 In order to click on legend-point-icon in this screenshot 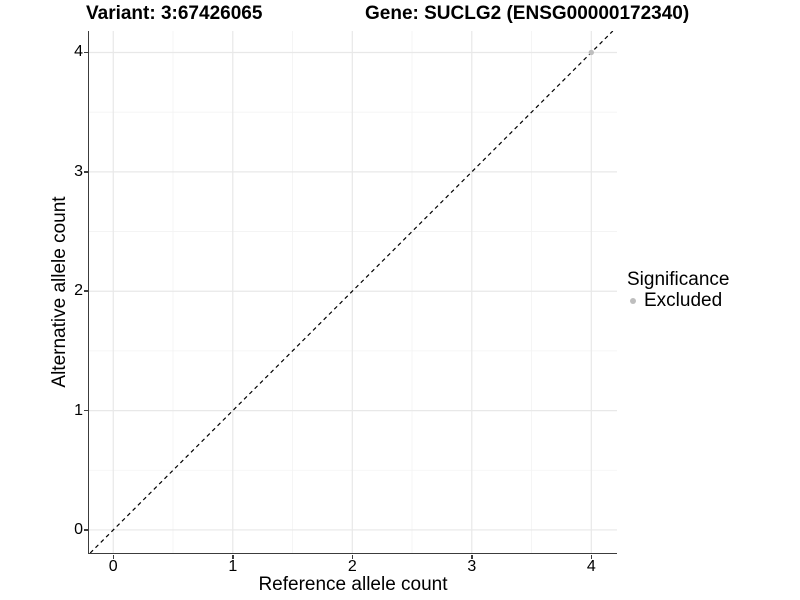, I will do `click(633, 300)`.